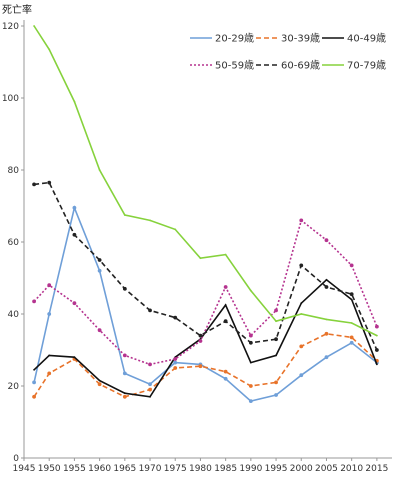  Describe the element at coordinates (14, 315) in the screenshot. I see `y-tick-label: 40` at that location.